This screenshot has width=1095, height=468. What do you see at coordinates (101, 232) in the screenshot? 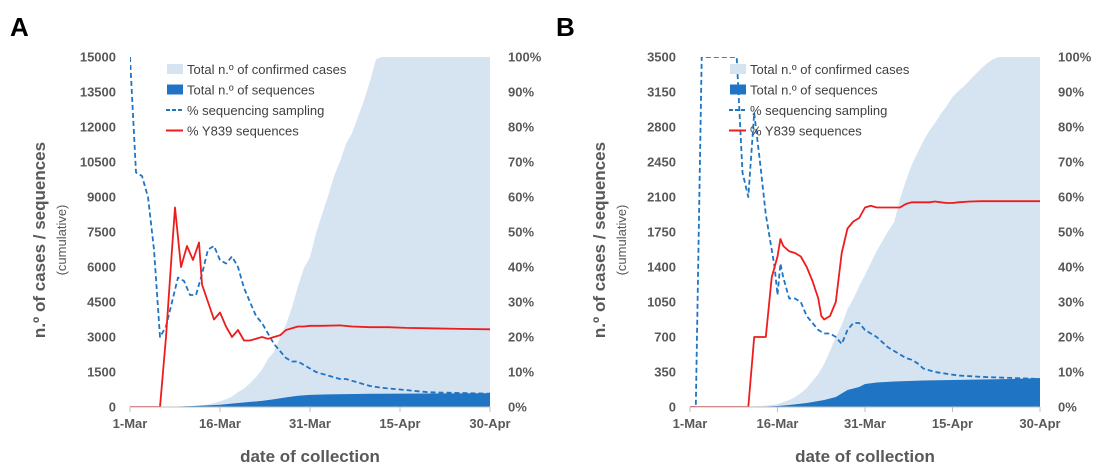
I see `y-left-tick-label: 7500` at bounding box center [101, 232].